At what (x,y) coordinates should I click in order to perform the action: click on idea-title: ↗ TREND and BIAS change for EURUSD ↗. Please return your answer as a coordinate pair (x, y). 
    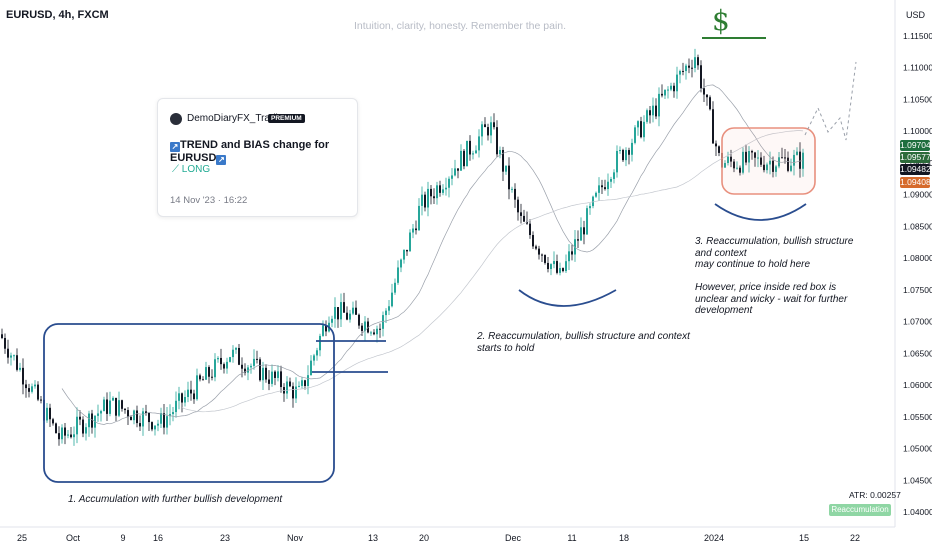
    Looking at the image, I should click on (263, 152).